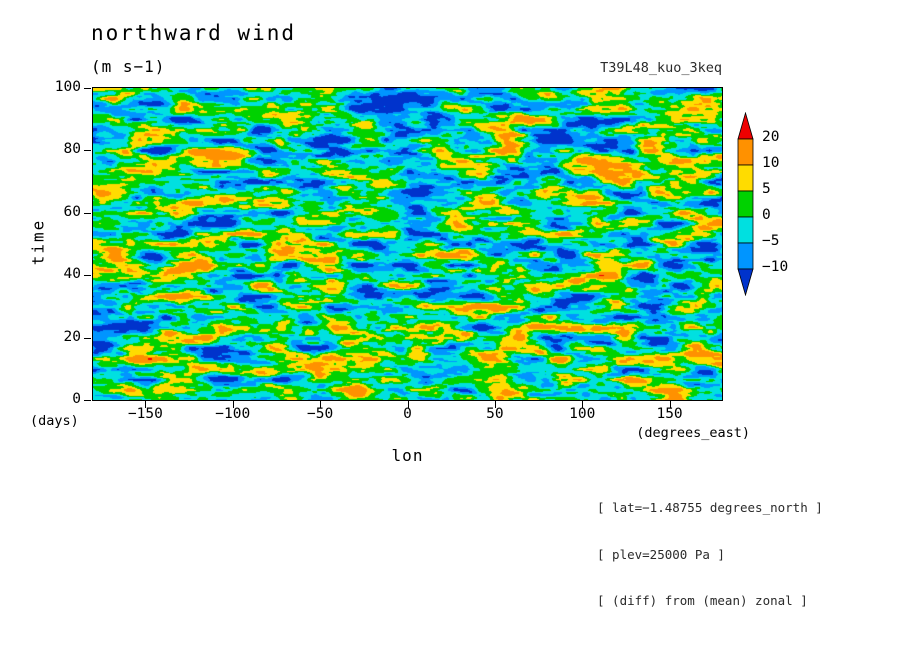  Describe the element at coordinates (67, 87) in the screenshot. I see `y-tick-label: 100` at that location.